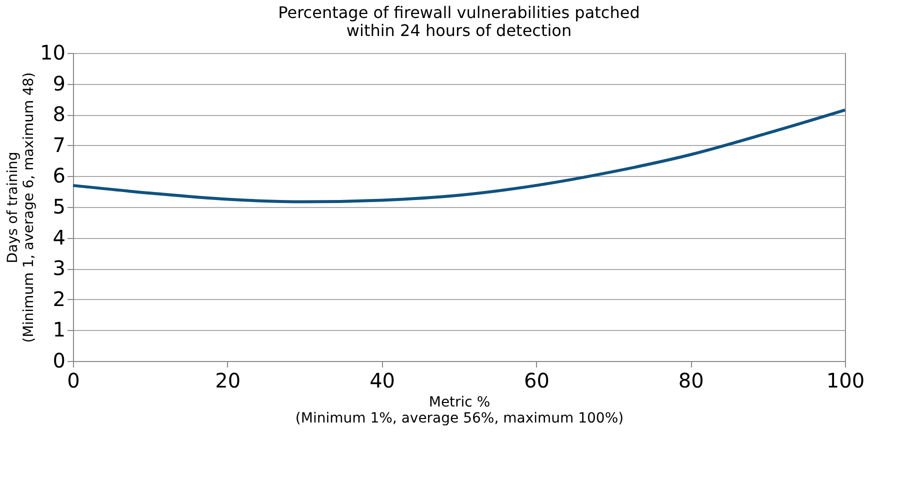 Image resolution: width=921 pixels, height=497 pixels. Describe the element at coordinates (691, 380) in the screenshot. I see `x-tick-label: 80` at that location.